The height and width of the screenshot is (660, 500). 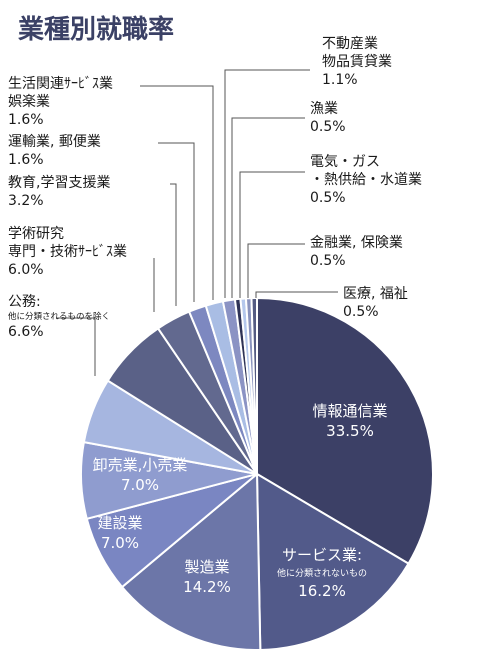 What do you see at coordinates (24, 302) in the screenshot?
I see `outside-label-6-0: 公務:` at bounding box center [24, 302].